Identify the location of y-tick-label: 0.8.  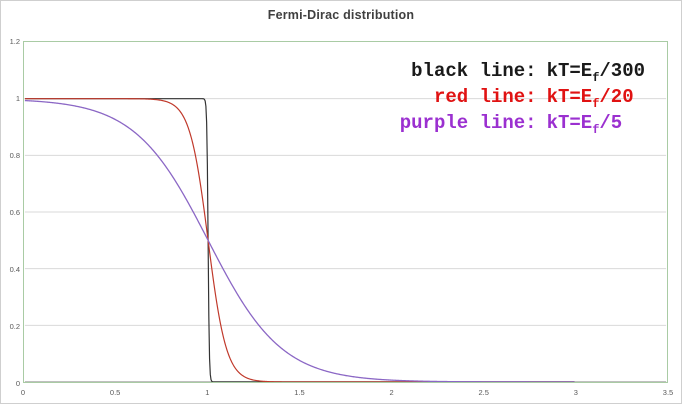
(14, 155).